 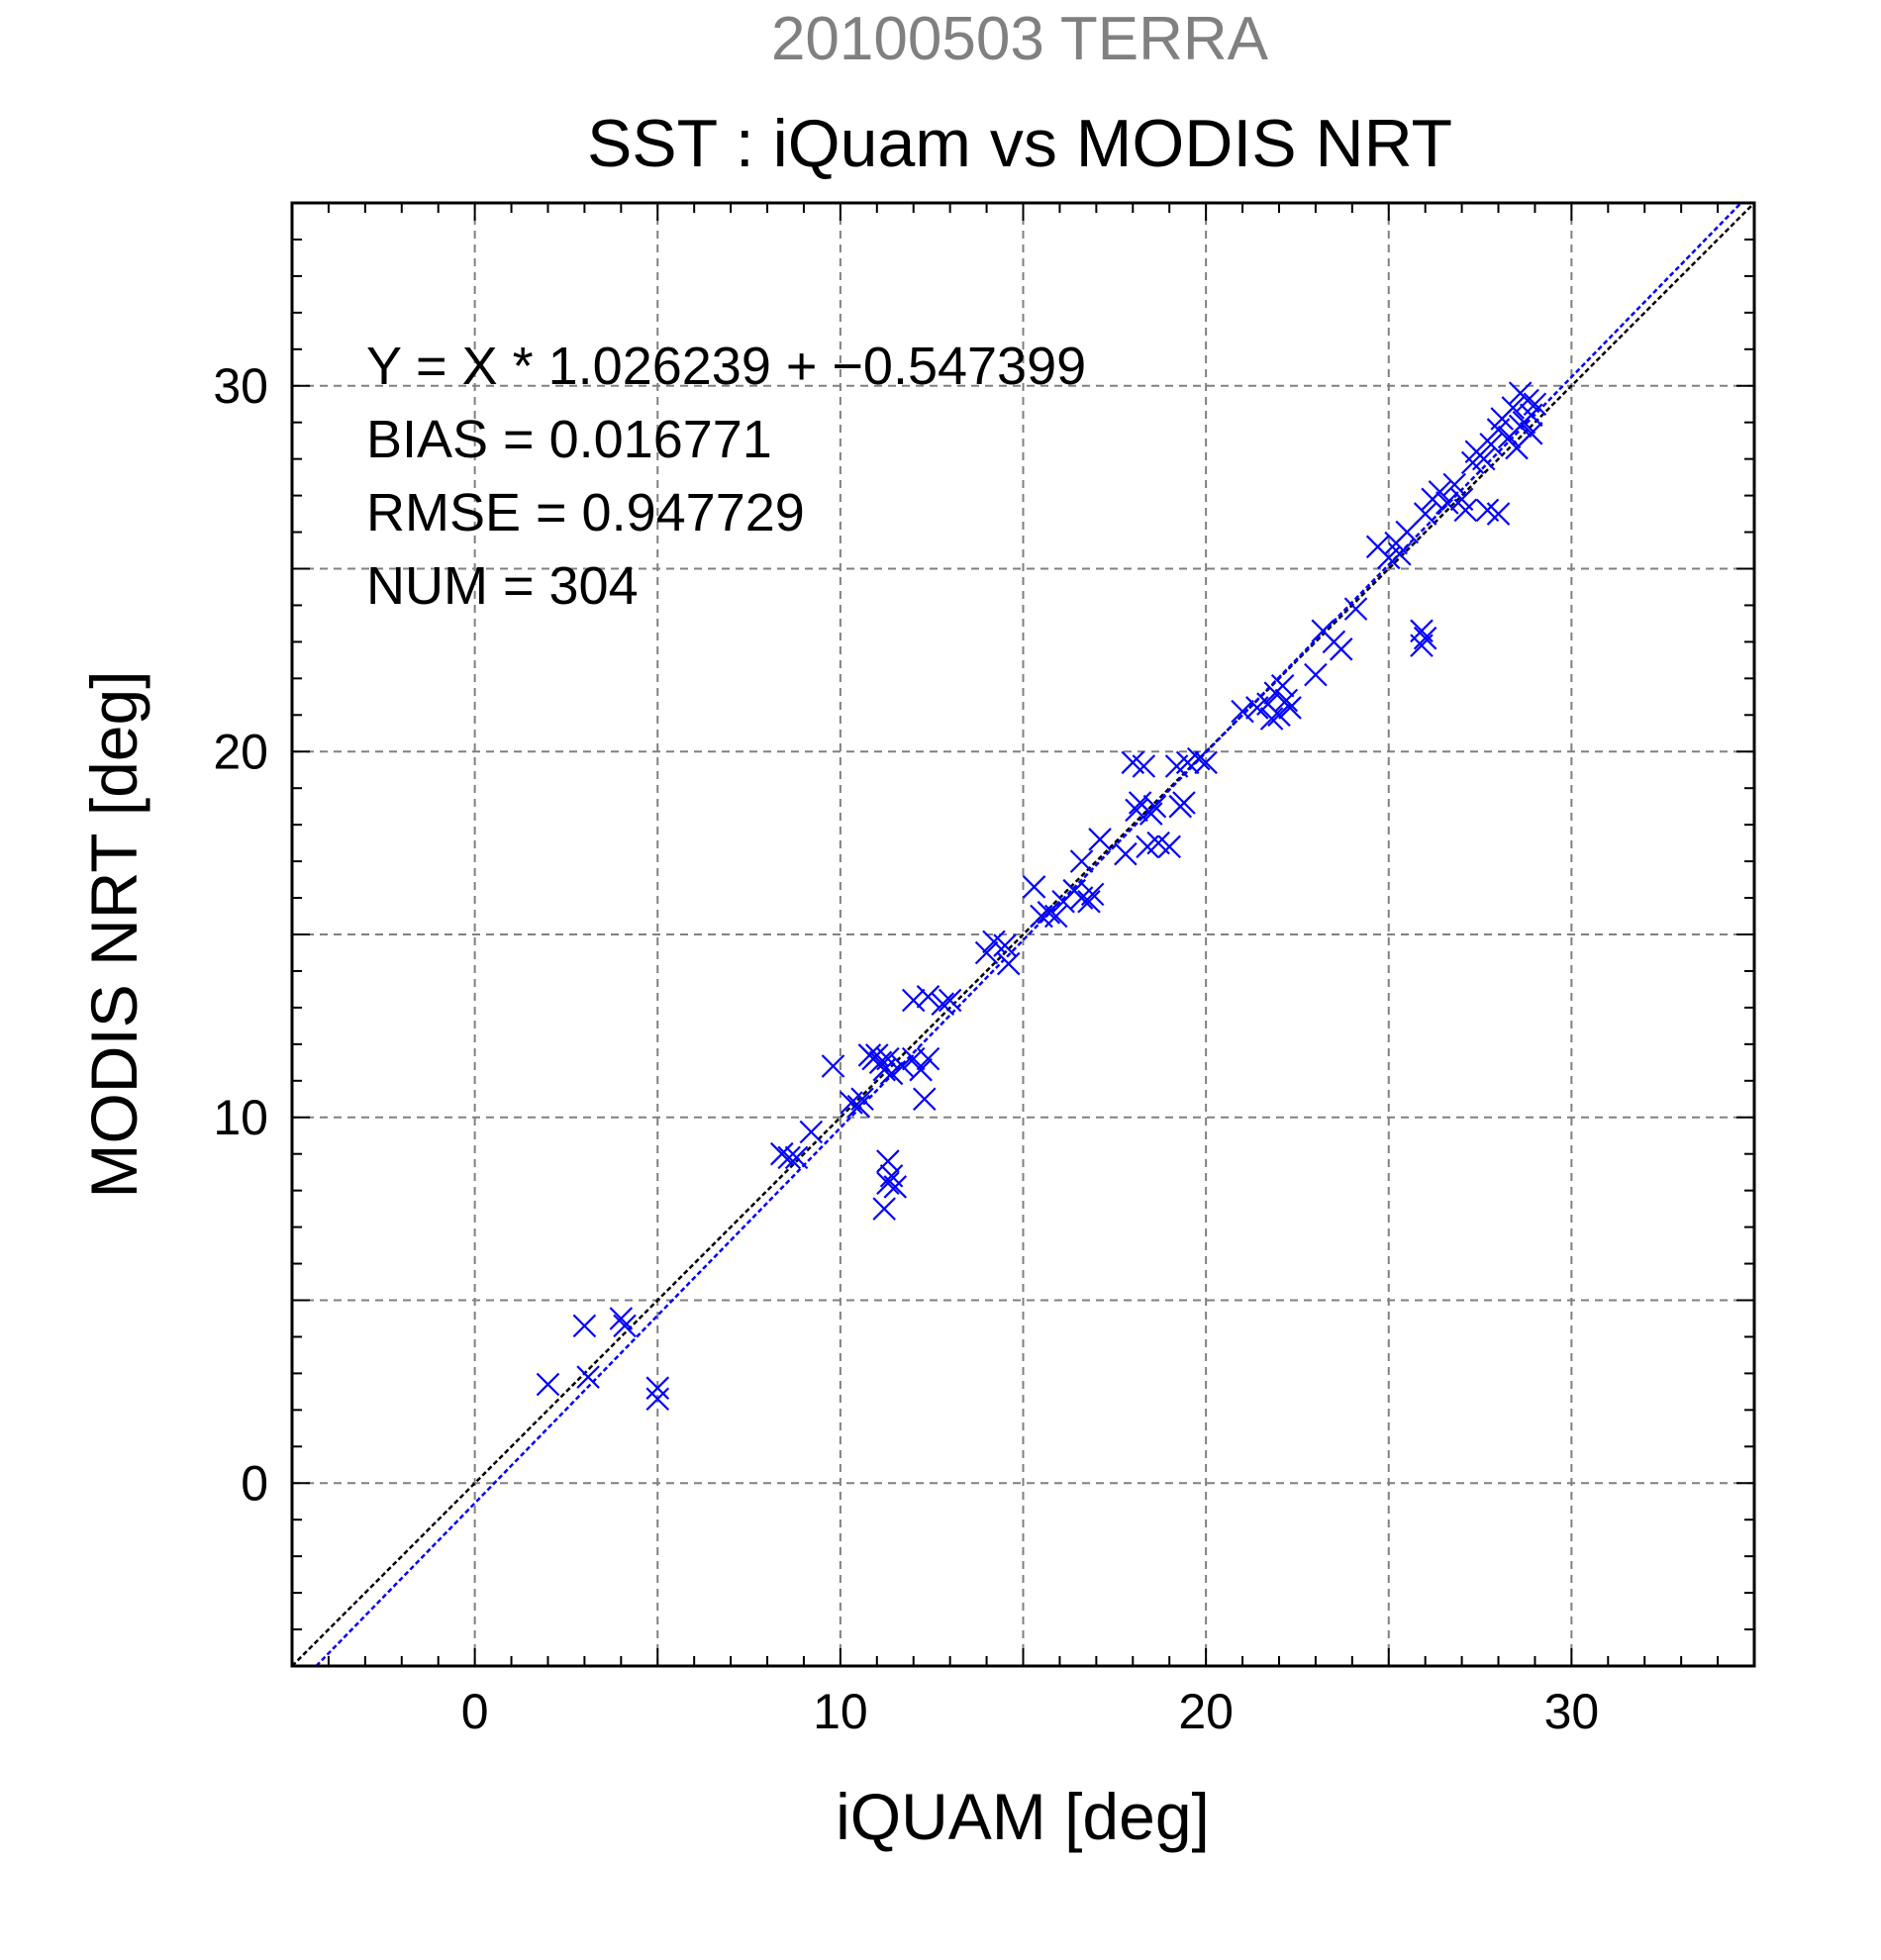 What do you see at coordinates (241, 1117) in the screenshot?
I see `y-tick-label: 10` at bounding box center [241, 1117].